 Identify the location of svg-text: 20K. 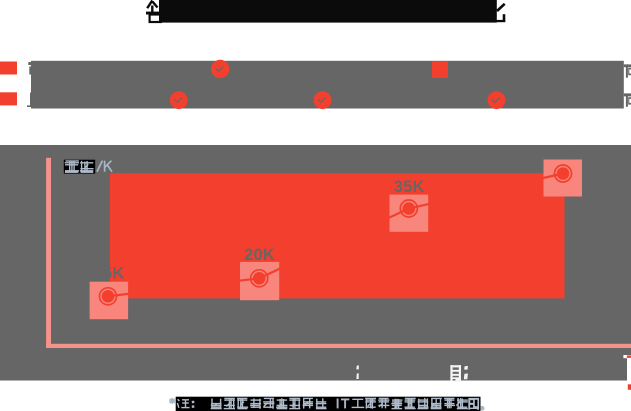
(259, 255).